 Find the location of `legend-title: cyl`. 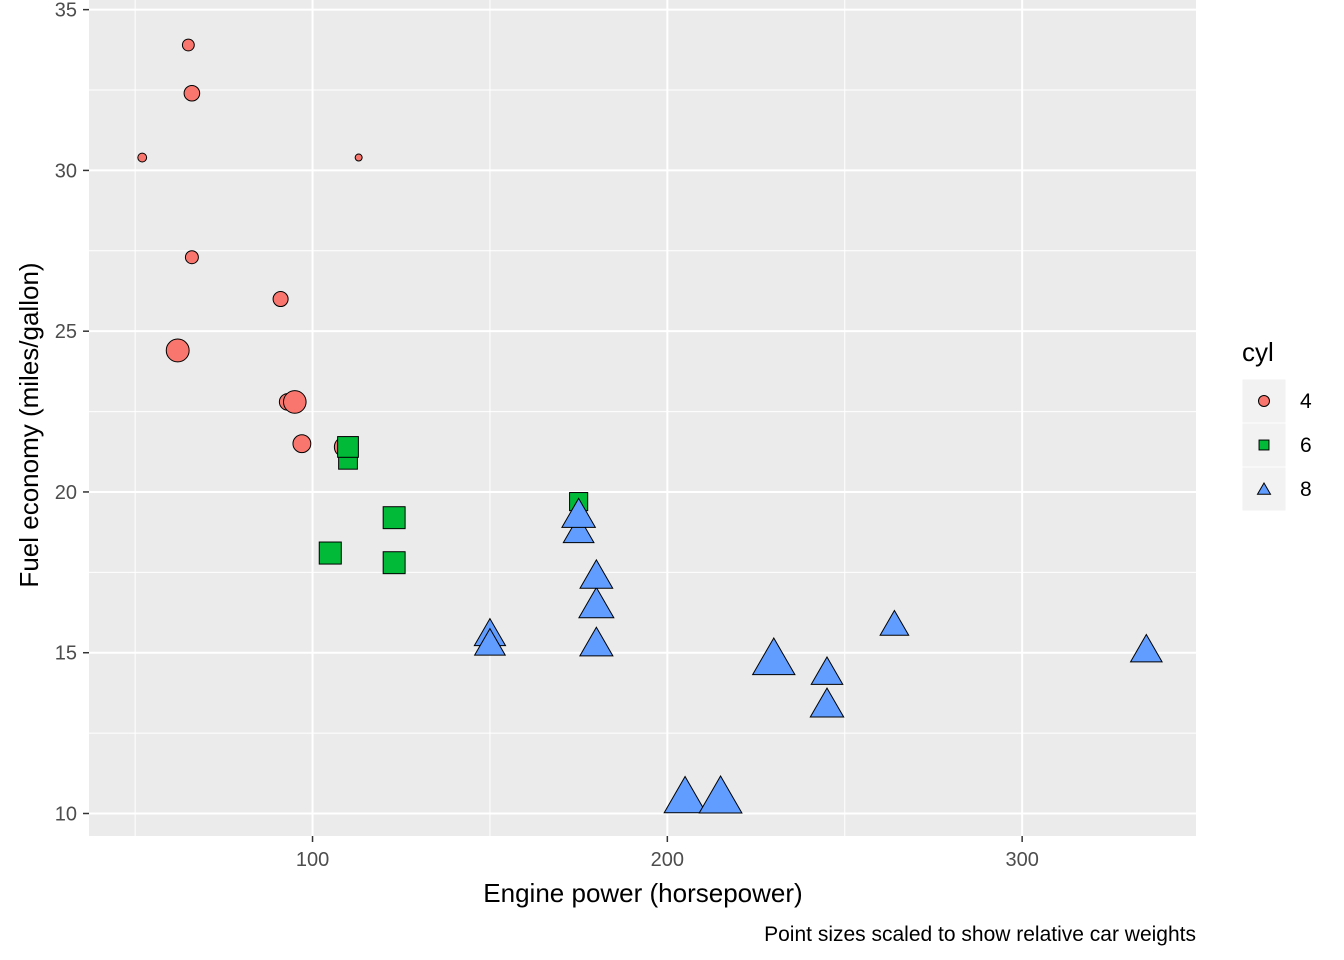

legend-title: cyl is located at coordinates (1258, 352).